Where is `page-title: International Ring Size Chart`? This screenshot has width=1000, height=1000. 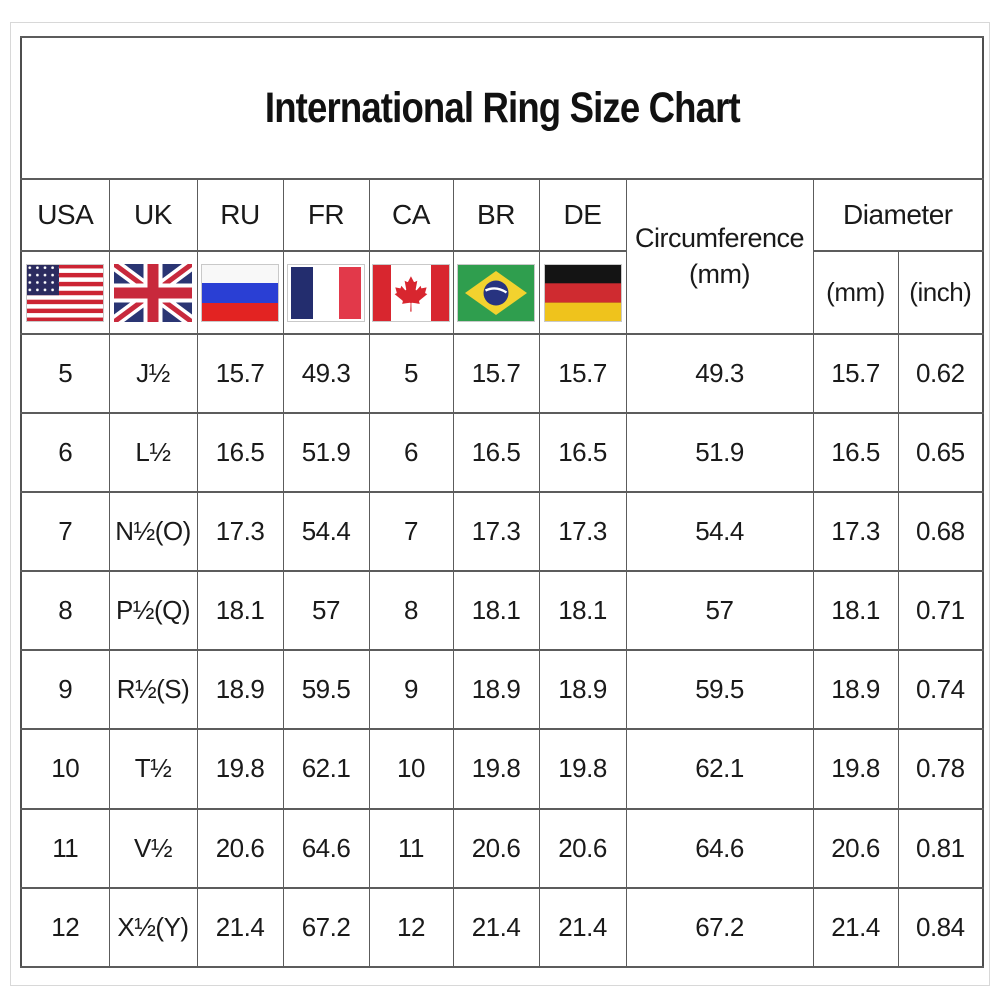 page-title: International Ring Size Chart is located at coordinates (502, 107).